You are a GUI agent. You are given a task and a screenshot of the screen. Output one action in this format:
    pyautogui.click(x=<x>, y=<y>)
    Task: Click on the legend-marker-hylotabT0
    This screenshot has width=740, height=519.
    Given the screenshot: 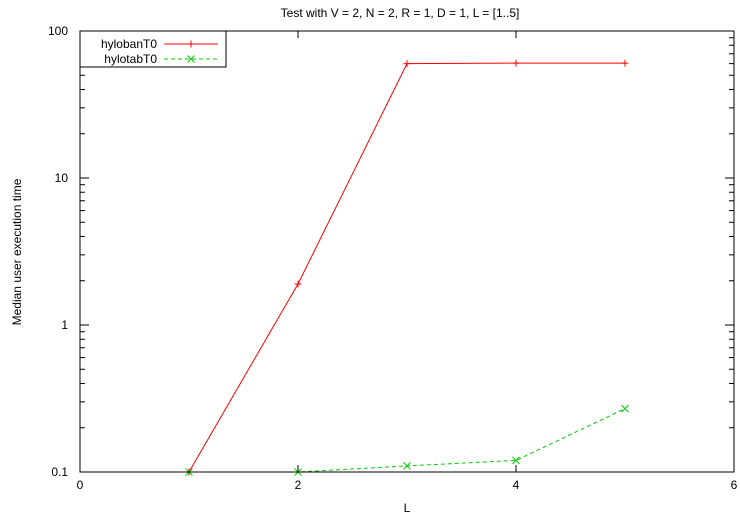 What is the action you would take?
    pyautogui.click(x=191, y=59)
    